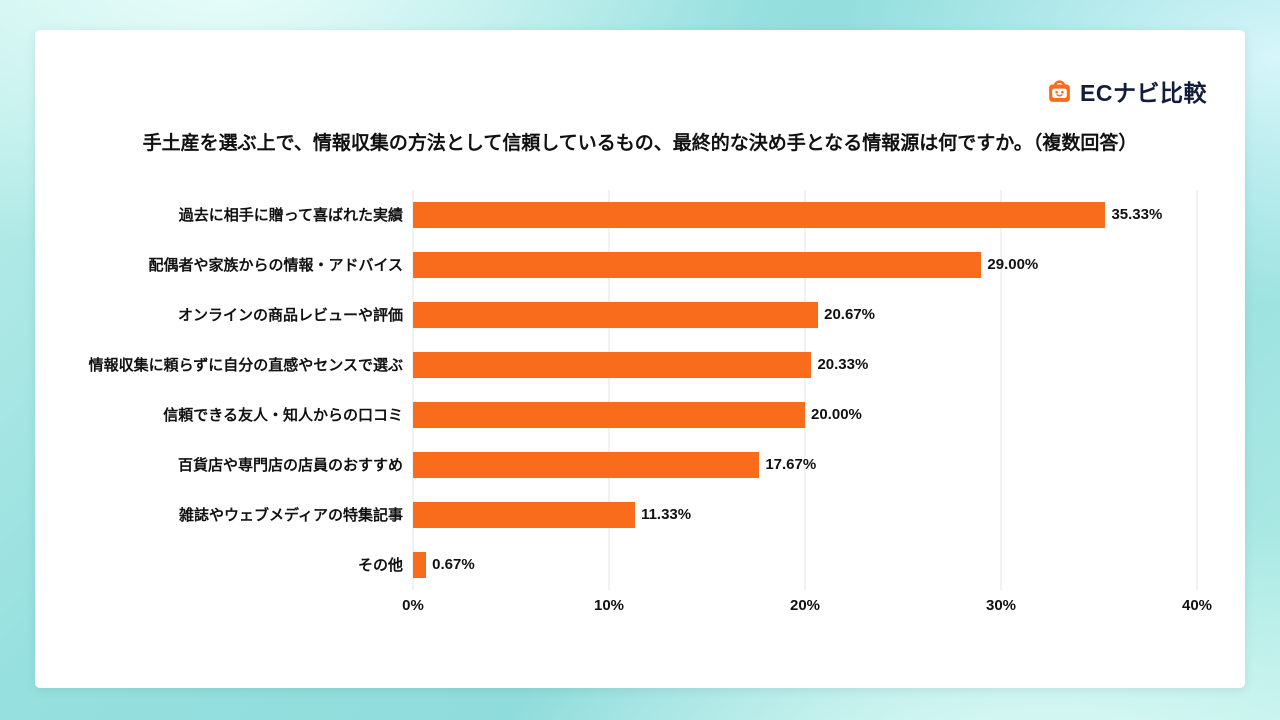 The image size is (1280, 720). What do you see at coordinates (291, 516) in the screenshot?
I see `category-label: 雑誌やウェブメディアの特集記事` at bounding box center [291, 516].